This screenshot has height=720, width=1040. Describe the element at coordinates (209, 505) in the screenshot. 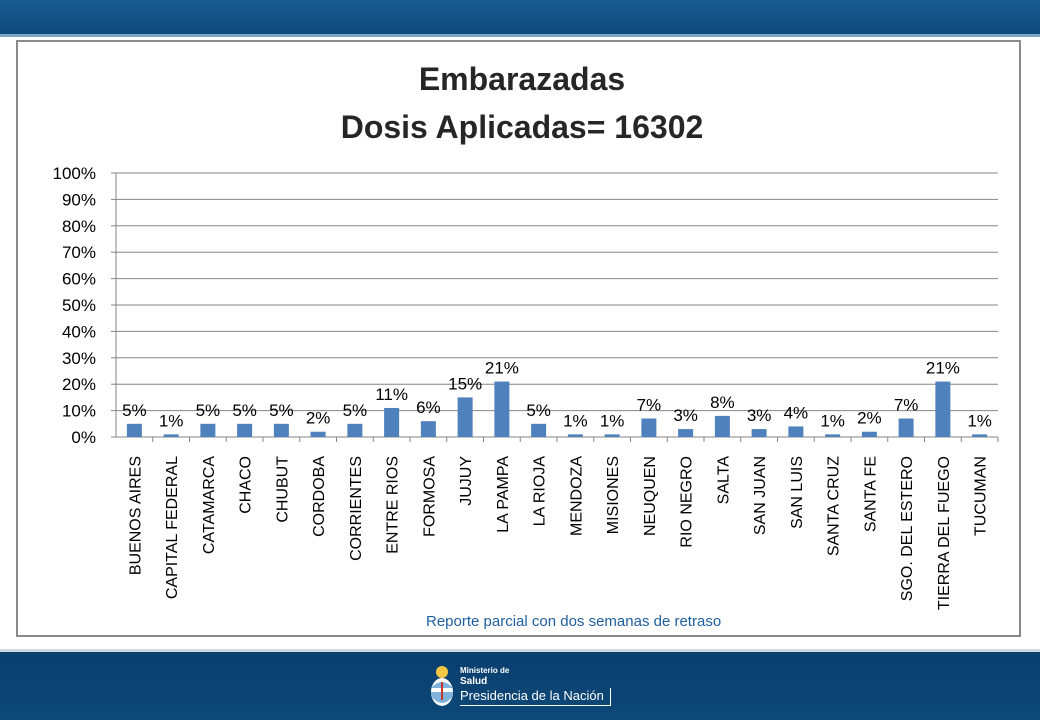

I see `x-tick-label: CATAMARCA` at that location.